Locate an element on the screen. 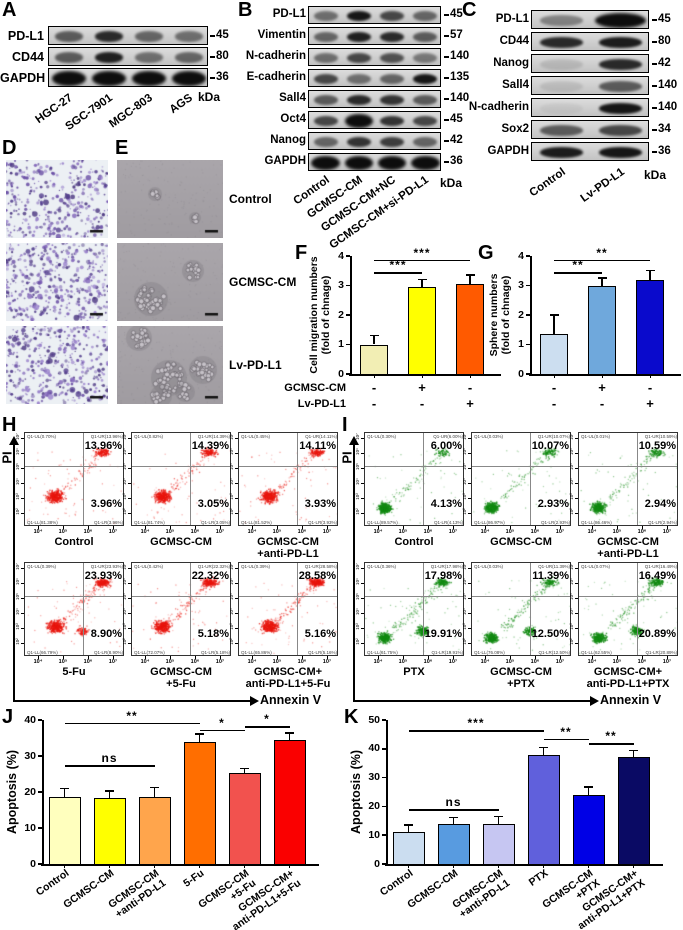  flow-y-tick-label: 10⁶ is located at coordinates (124, 451).